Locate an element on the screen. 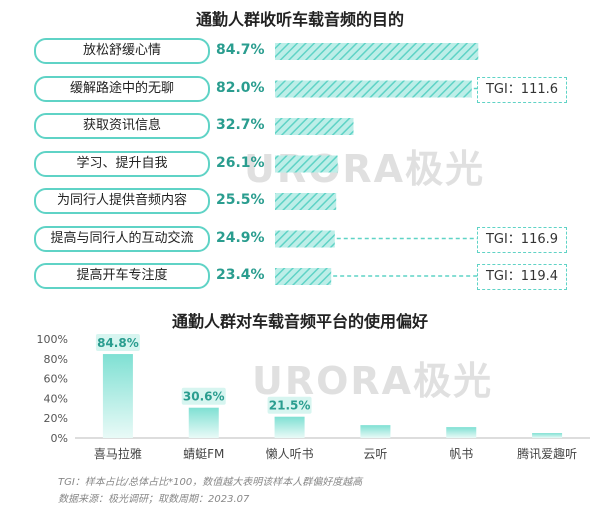 The width and height of the screenshot is (600, 512). purpose-value-label: 26.1% is located at coordinates (240, 162).